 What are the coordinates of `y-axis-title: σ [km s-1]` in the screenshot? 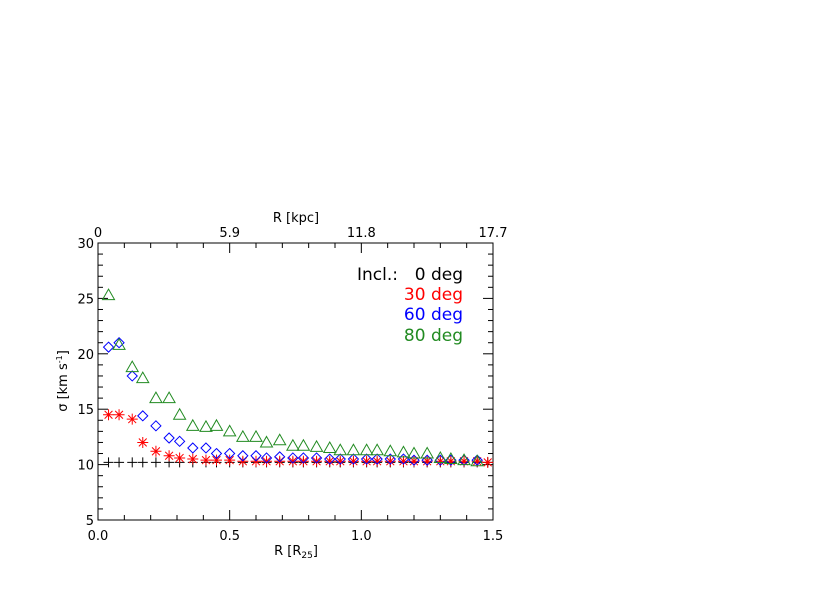 It's located at (63, 381).